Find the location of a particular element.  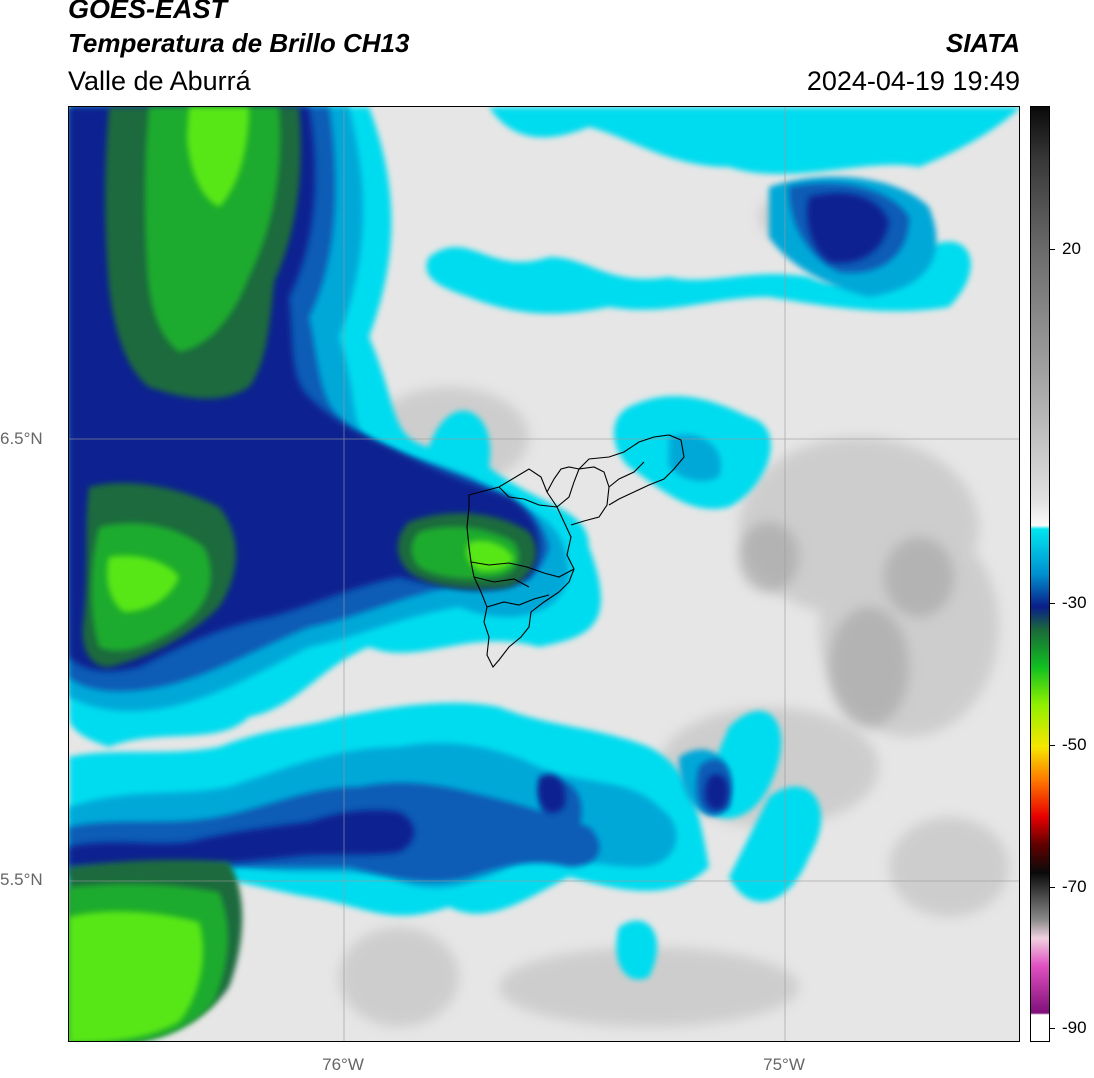

lon-label-76w: 76°W is located at coordinates (343, 1064).